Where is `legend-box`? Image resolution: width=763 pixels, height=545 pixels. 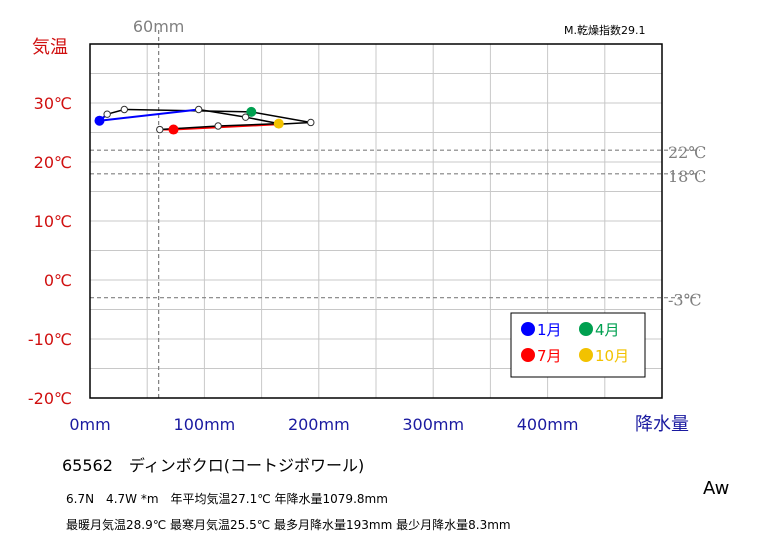 legend-box is located at coordinates (578, 345).